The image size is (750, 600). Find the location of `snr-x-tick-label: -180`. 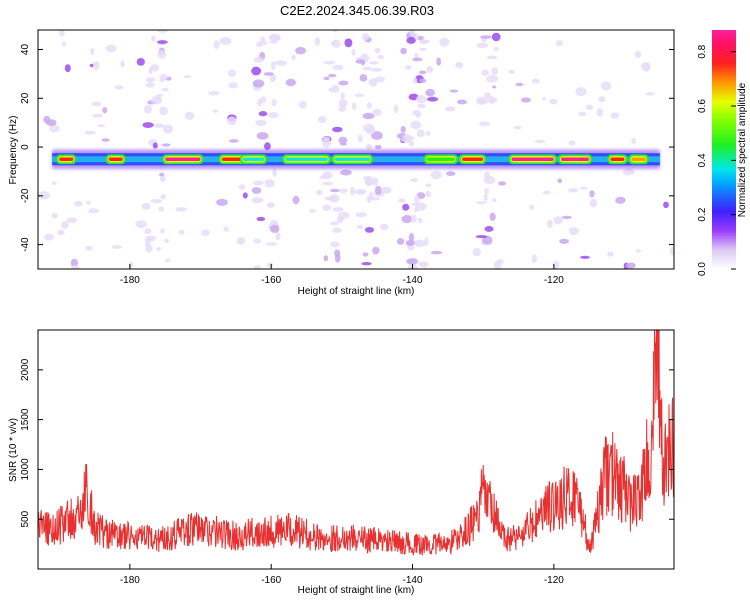

snr-x-tick-label: -180 is located at coordinates (130, 580).